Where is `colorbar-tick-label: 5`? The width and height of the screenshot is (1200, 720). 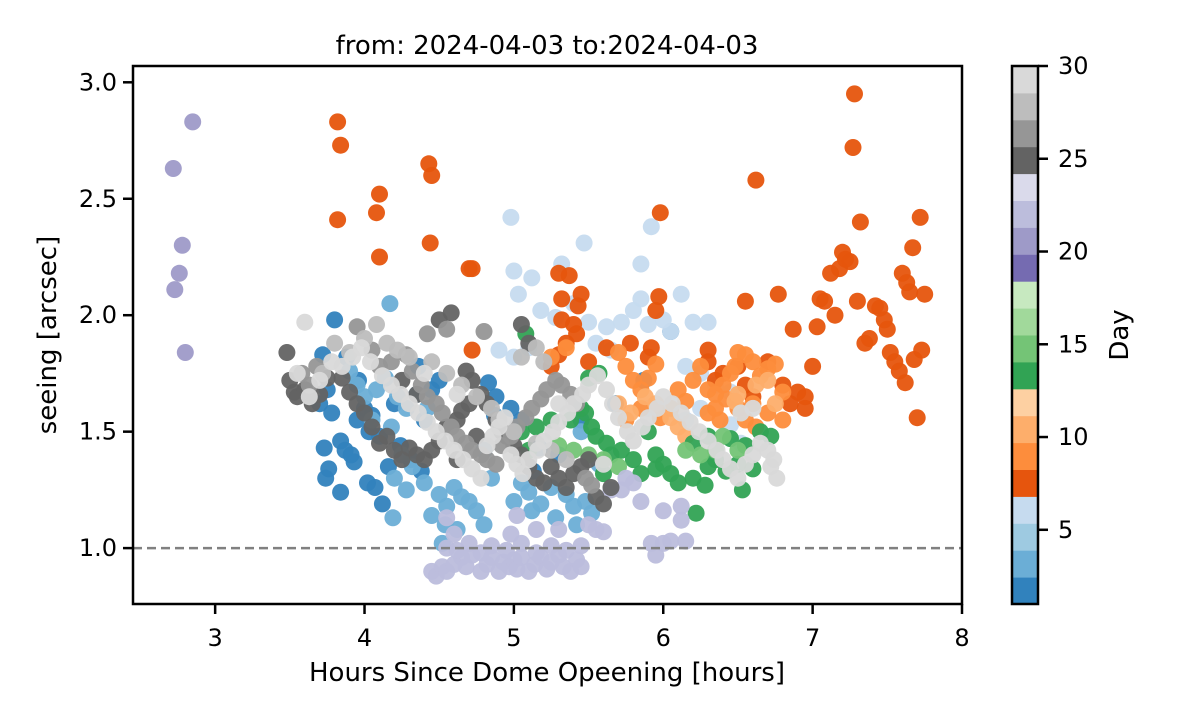
colorbar-tick-label: 5 is located at coordinates (1065, 530).